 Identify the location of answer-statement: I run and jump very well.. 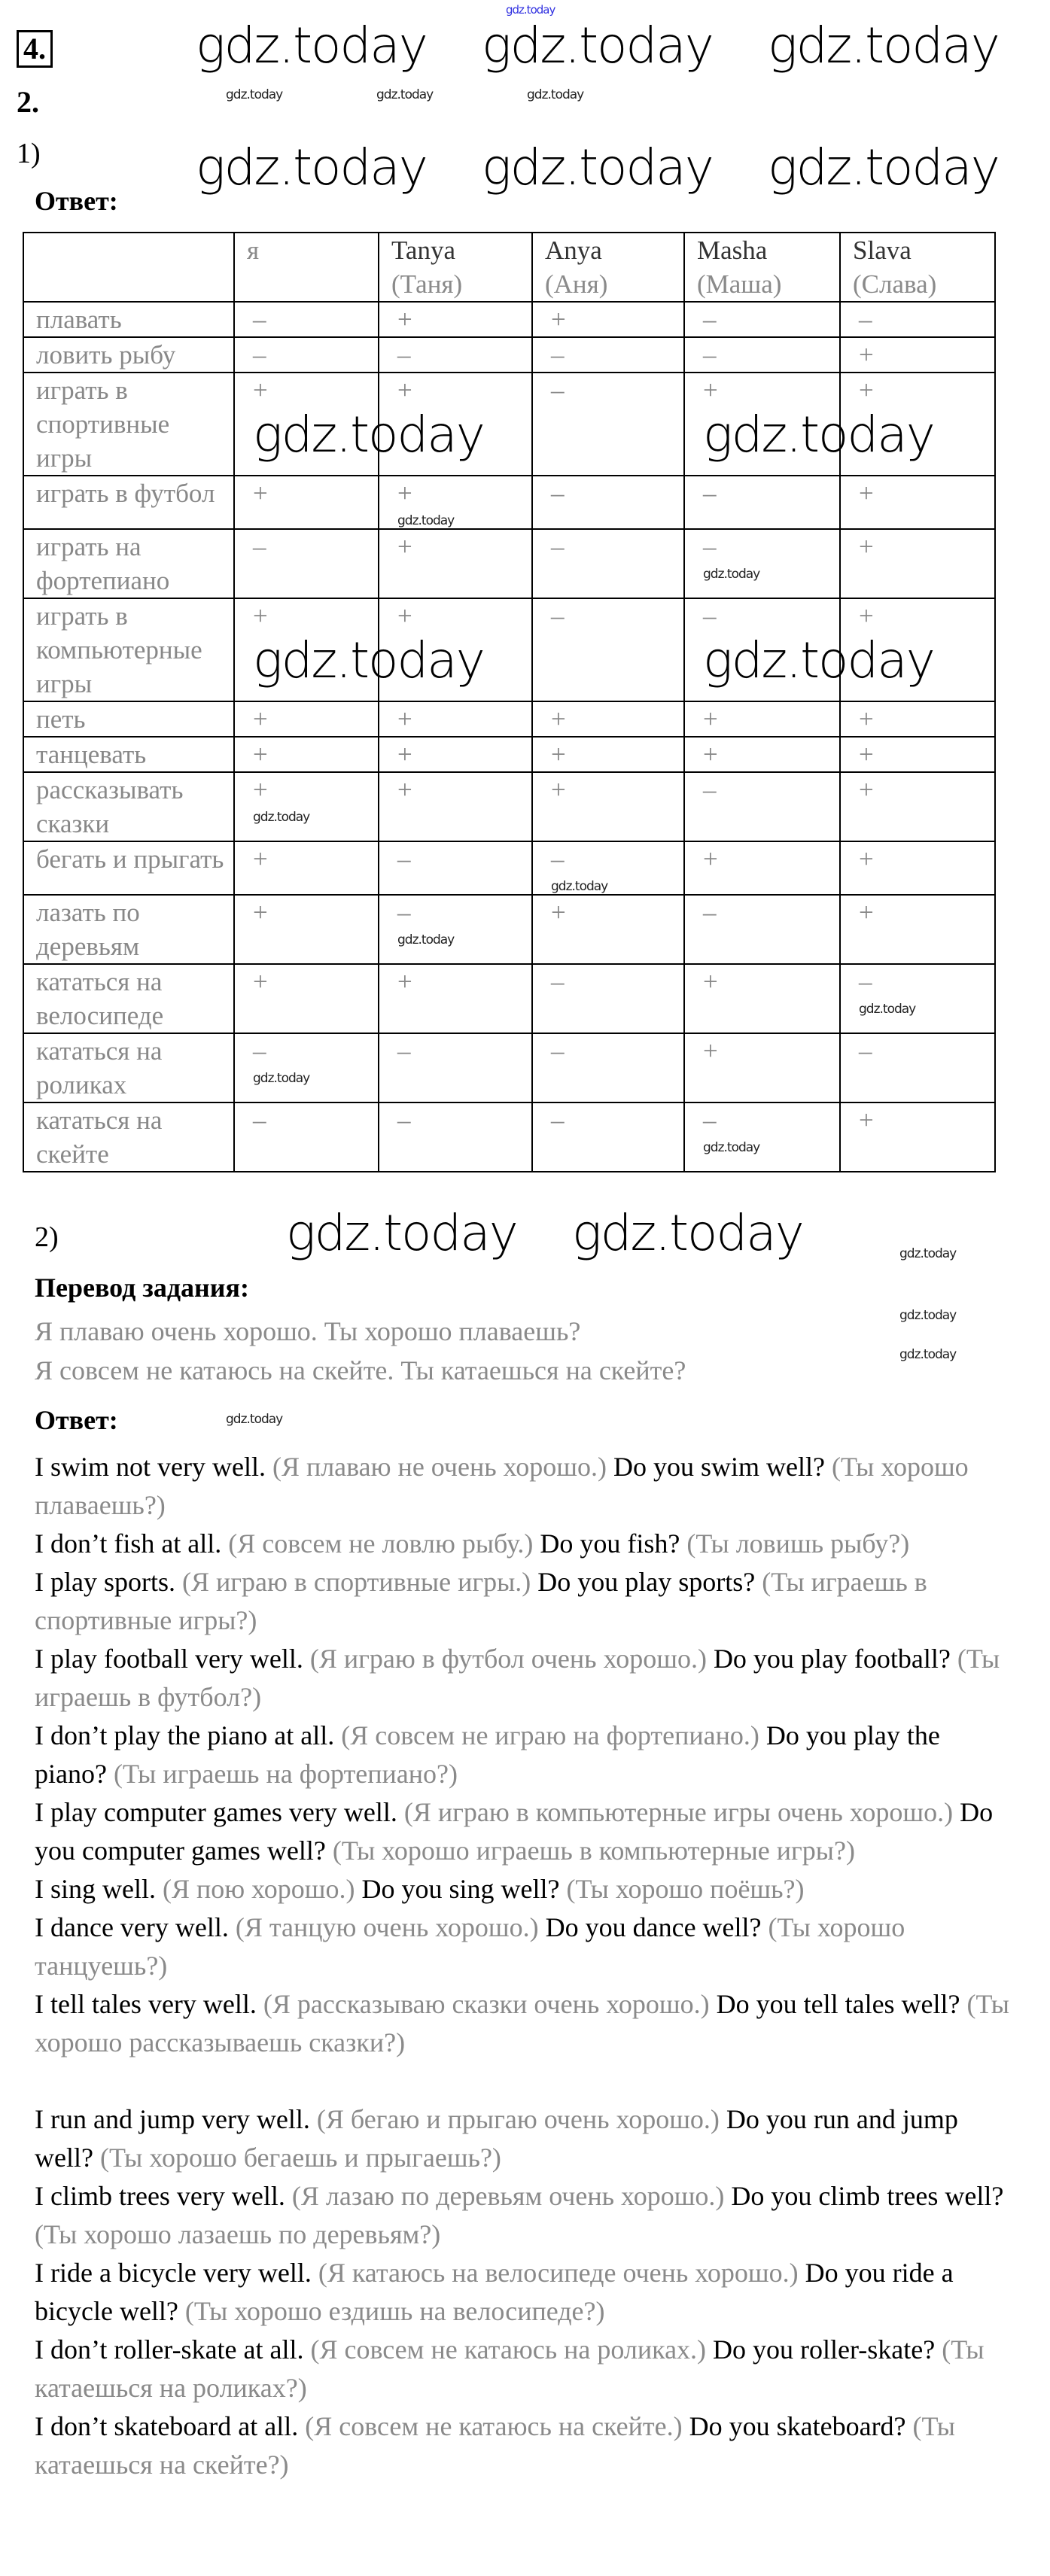
(172, 2119).